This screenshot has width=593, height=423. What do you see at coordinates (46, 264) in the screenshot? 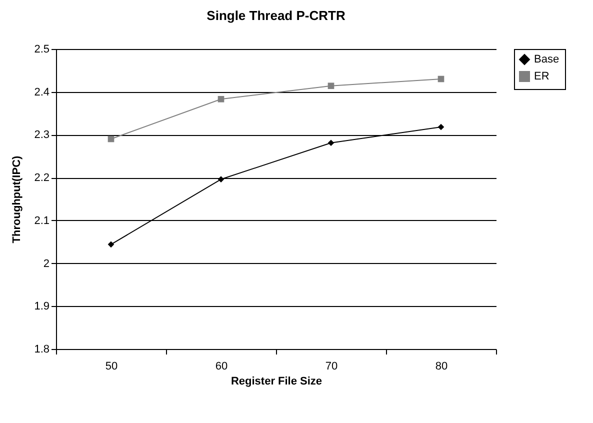
I see `y-tick-label: 2` at bounding box center [46, 264].